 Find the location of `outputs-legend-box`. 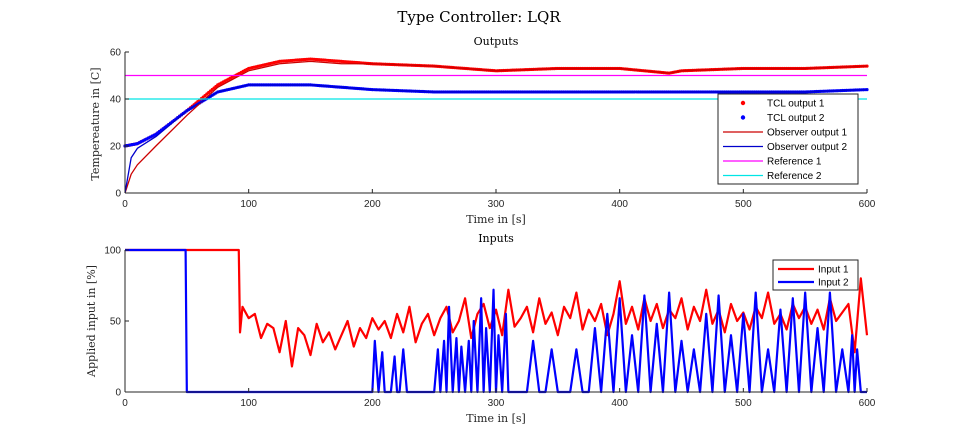

outputs-legend-box is located at coordinates (788, 139).